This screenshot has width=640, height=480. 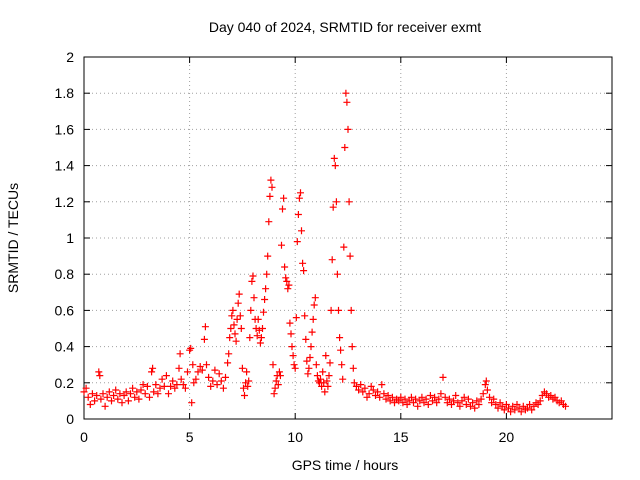 I want to click on x-tick-label: 20, so click(x=507, y=437).